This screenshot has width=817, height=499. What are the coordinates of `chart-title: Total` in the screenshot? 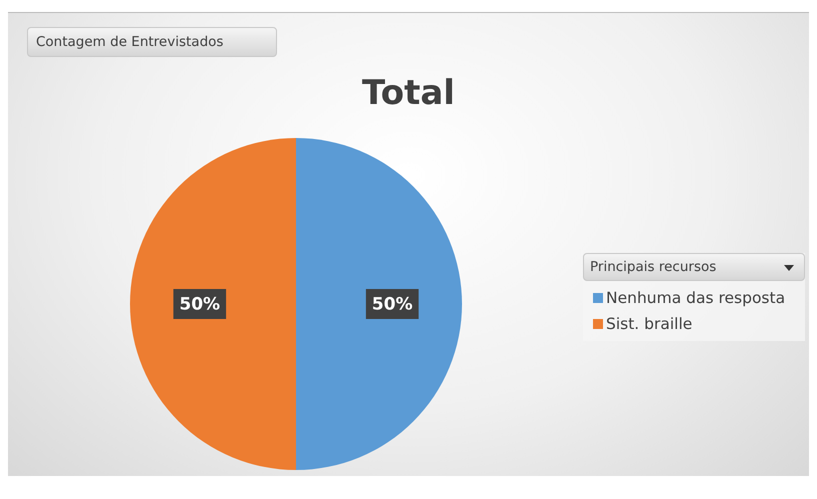 It's located at (408, 93).